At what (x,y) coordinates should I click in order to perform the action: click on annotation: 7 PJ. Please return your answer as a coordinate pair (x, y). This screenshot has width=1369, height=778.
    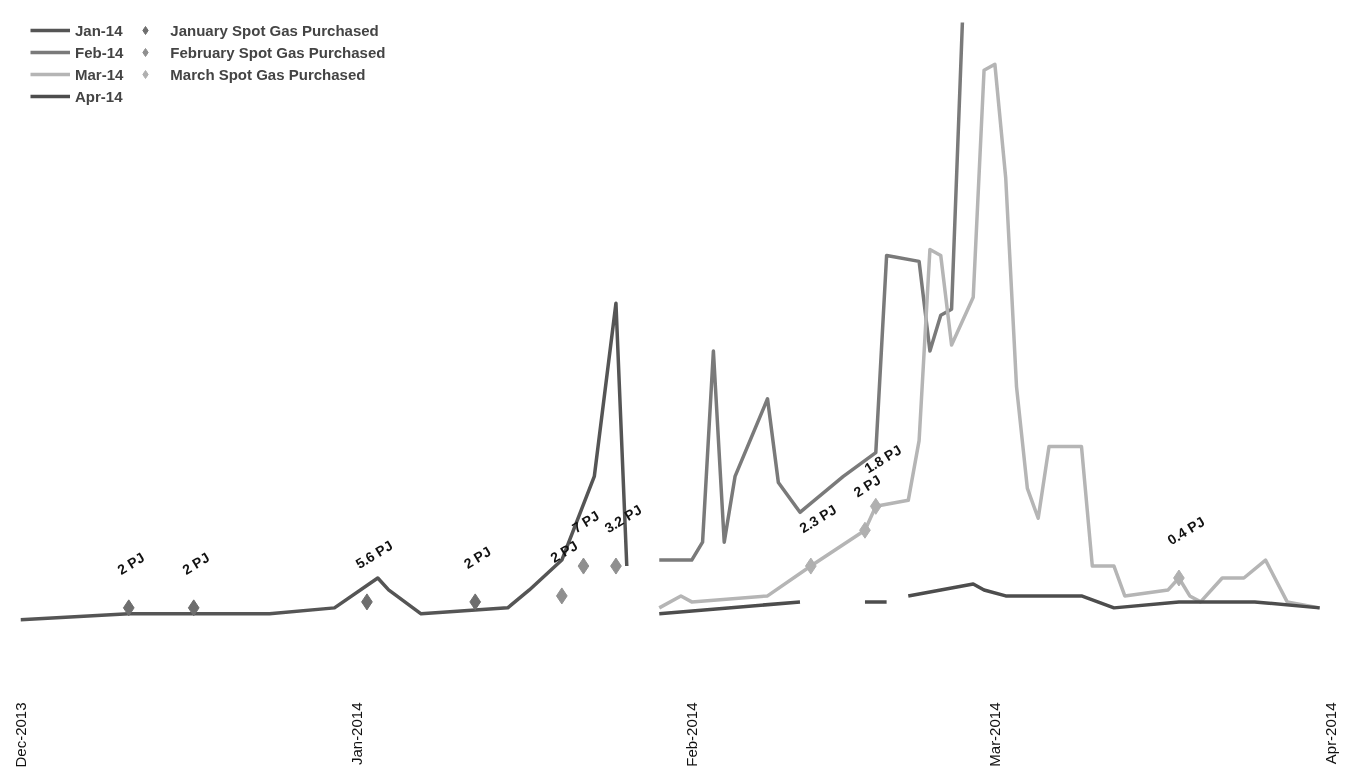
    Looking at the image, I should click on (586, 522).